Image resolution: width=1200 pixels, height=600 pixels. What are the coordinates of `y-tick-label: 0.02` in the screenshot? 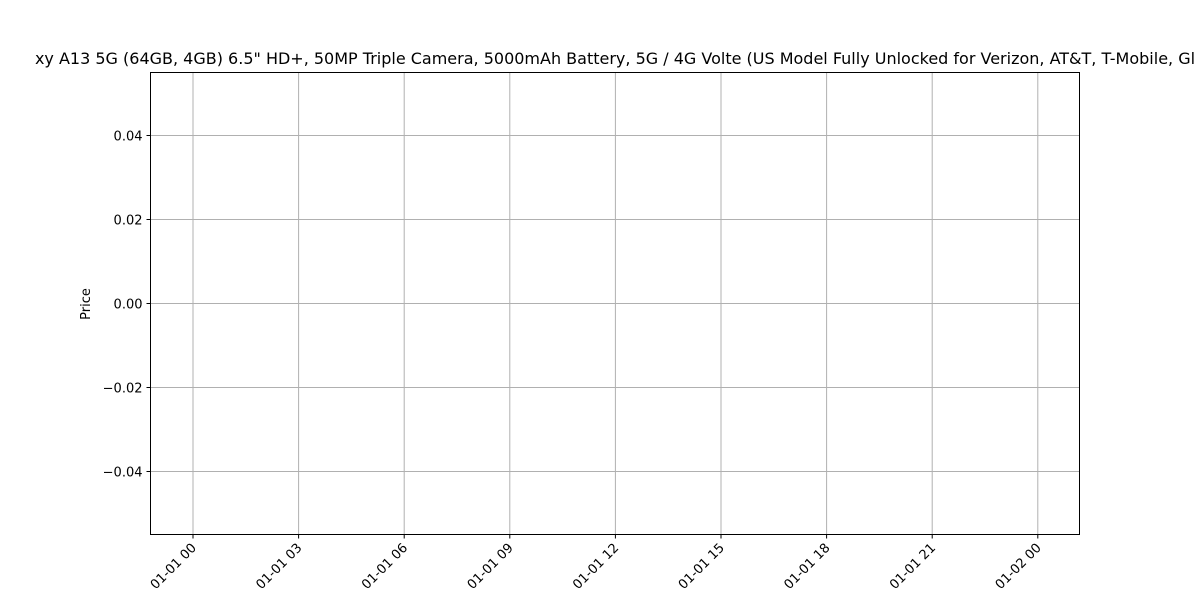 It's located at (128, 221).